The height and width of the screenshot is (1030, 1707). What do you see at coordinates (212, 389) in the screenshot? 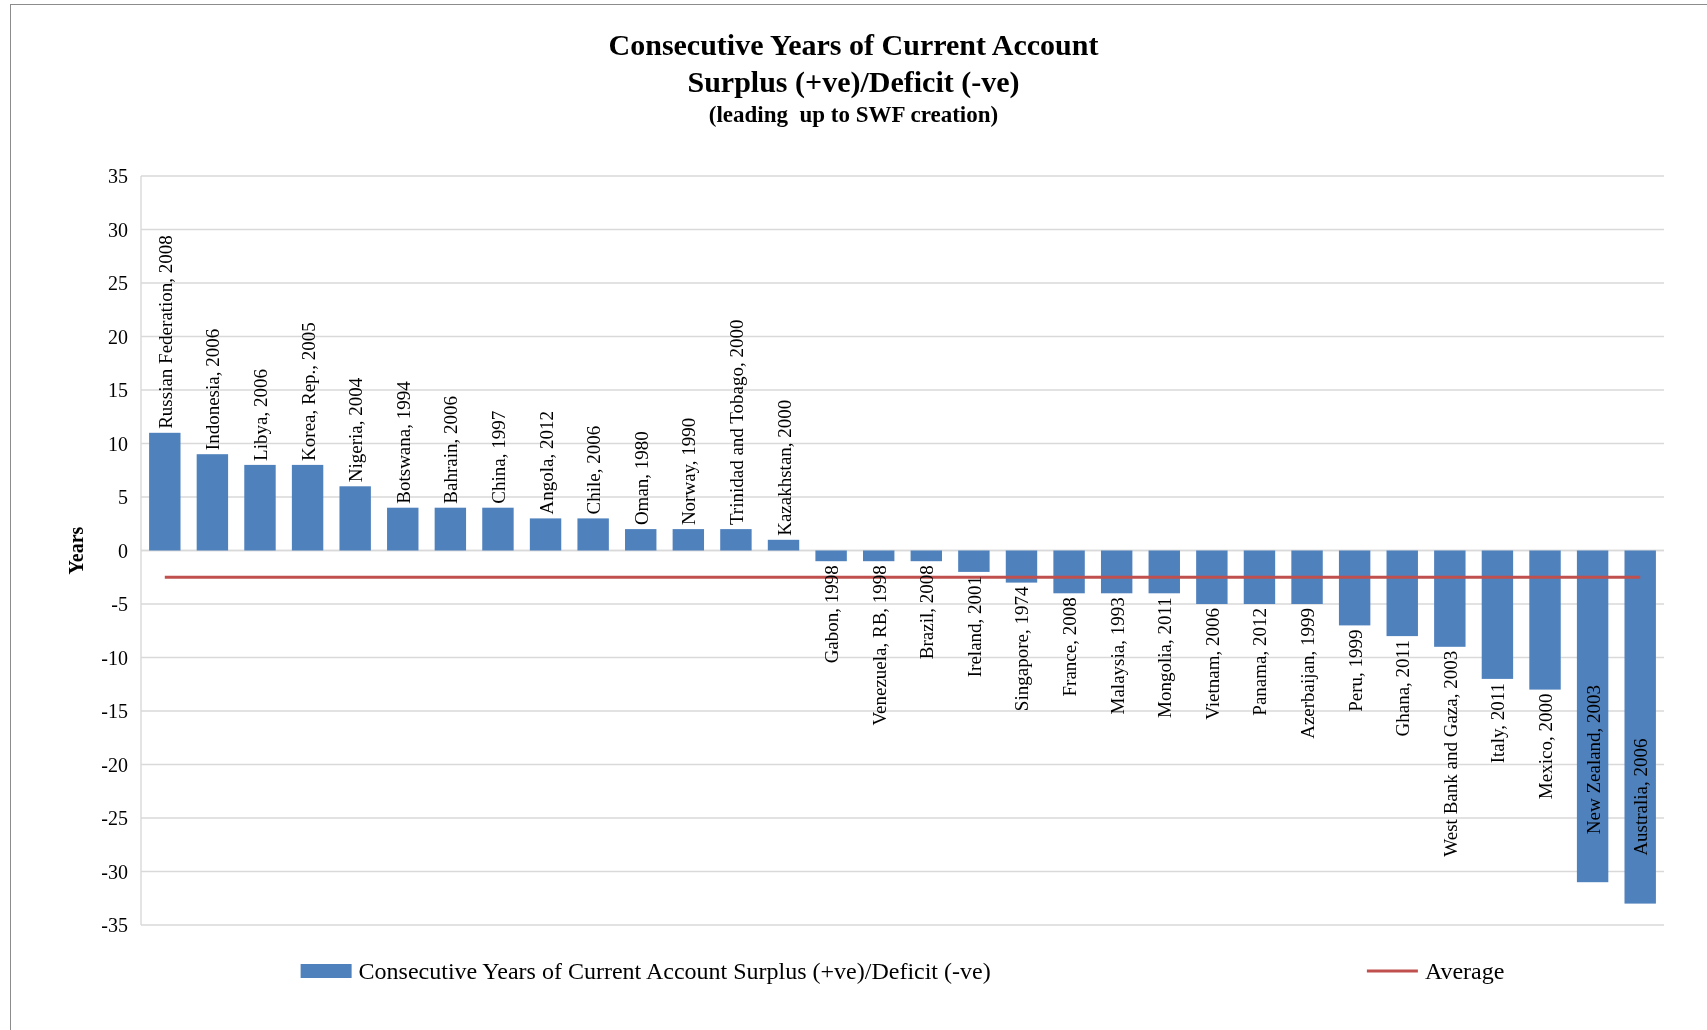
I see `x-tick-label: Indonesia, 2006` at bounding box center [212, 389].